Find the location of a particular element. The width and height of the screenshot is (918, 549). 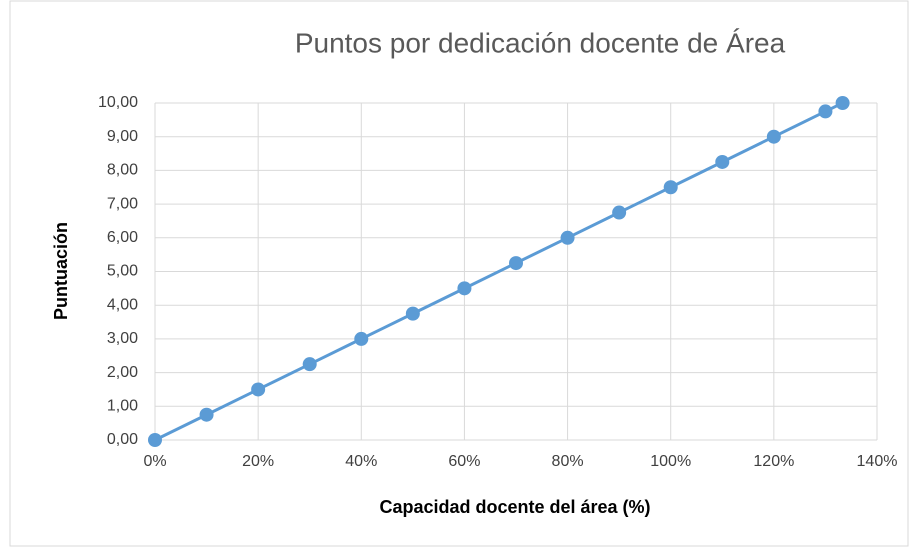

x-tick-label: 40% is located at coordinates (361, 461).